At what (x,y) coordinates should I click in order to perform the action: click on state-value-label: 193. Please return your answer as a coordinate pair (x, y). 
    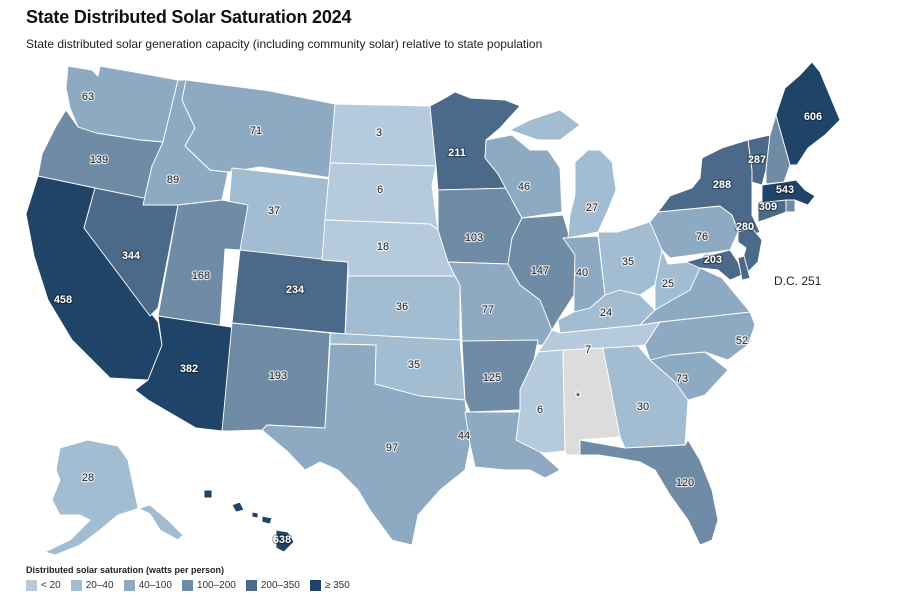
    Looking at the image, I should click on (278, 376).